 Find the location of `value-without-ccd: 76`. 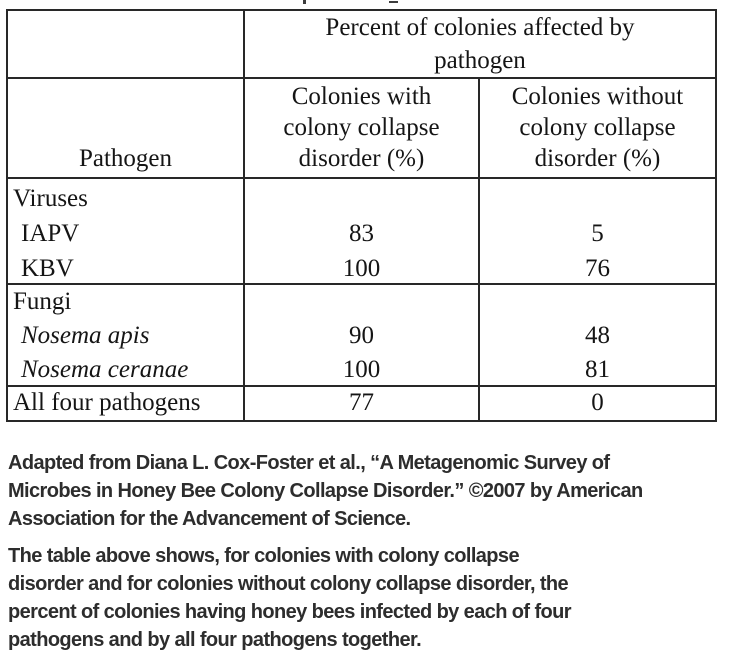

value-without-ccd: 76 is located at coordinates (597, 268).